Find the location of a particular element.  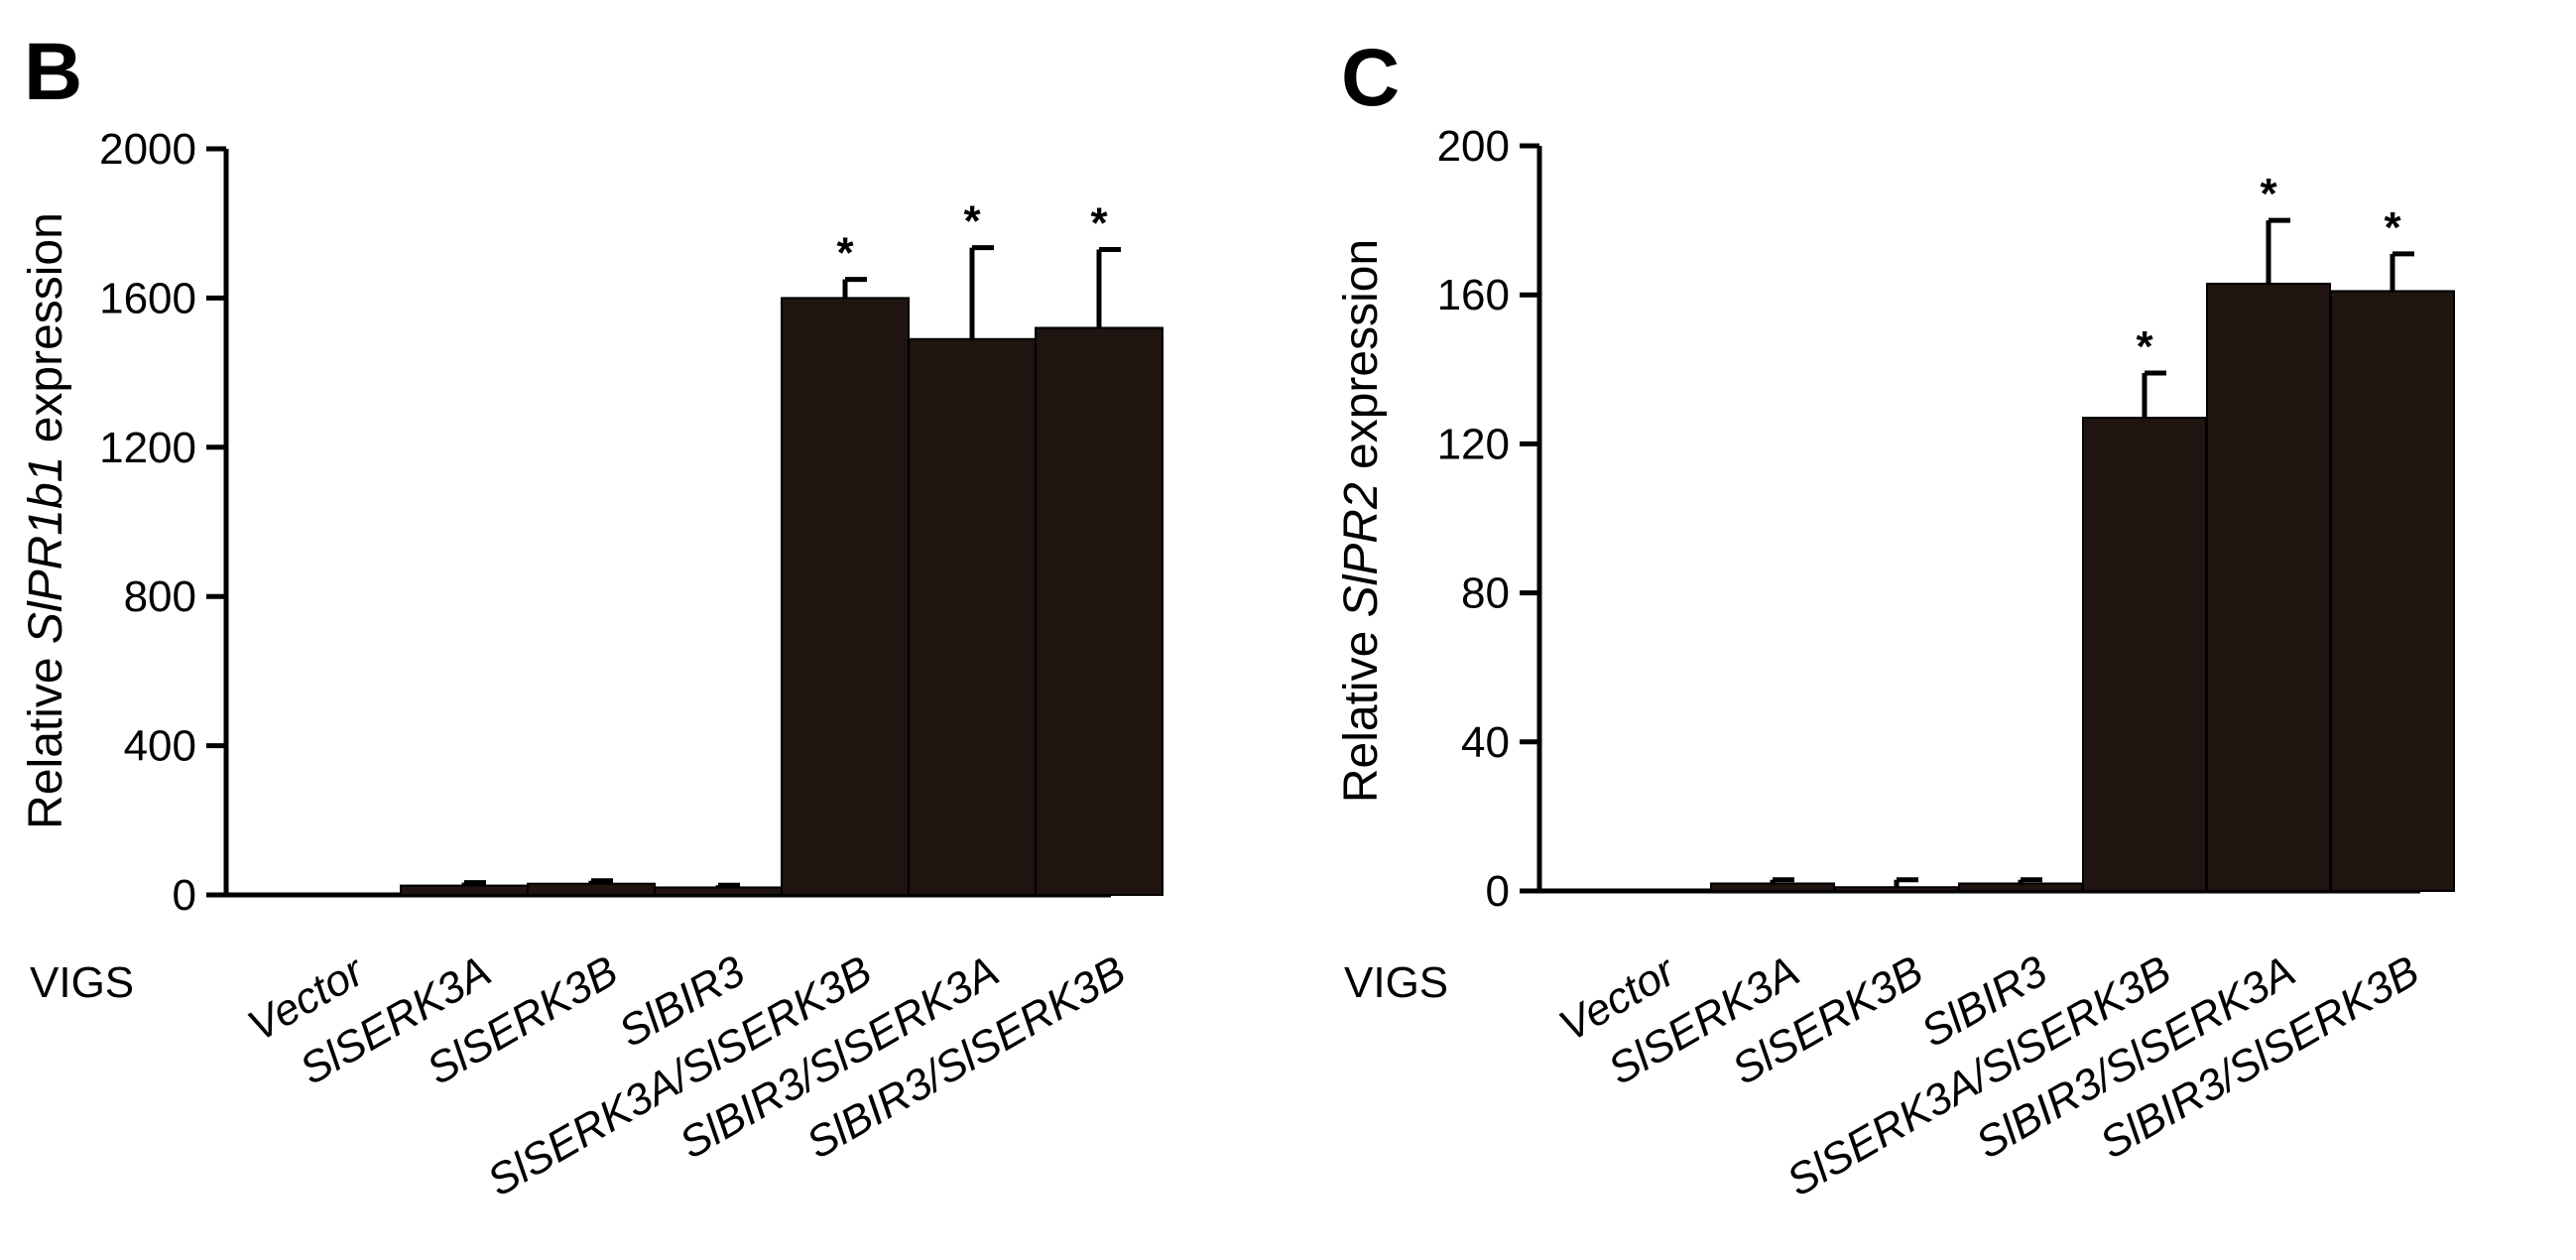

y-tick-label: 120 is located at coordinates (1473, 444).